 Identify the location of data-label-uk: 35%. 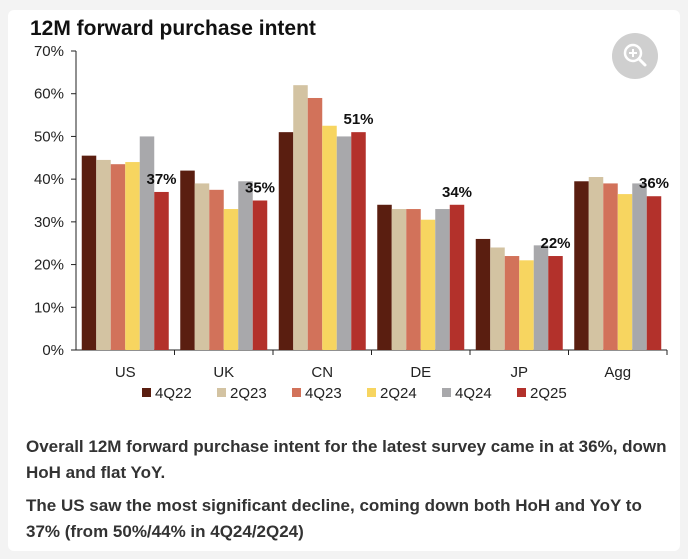
(260, 188).